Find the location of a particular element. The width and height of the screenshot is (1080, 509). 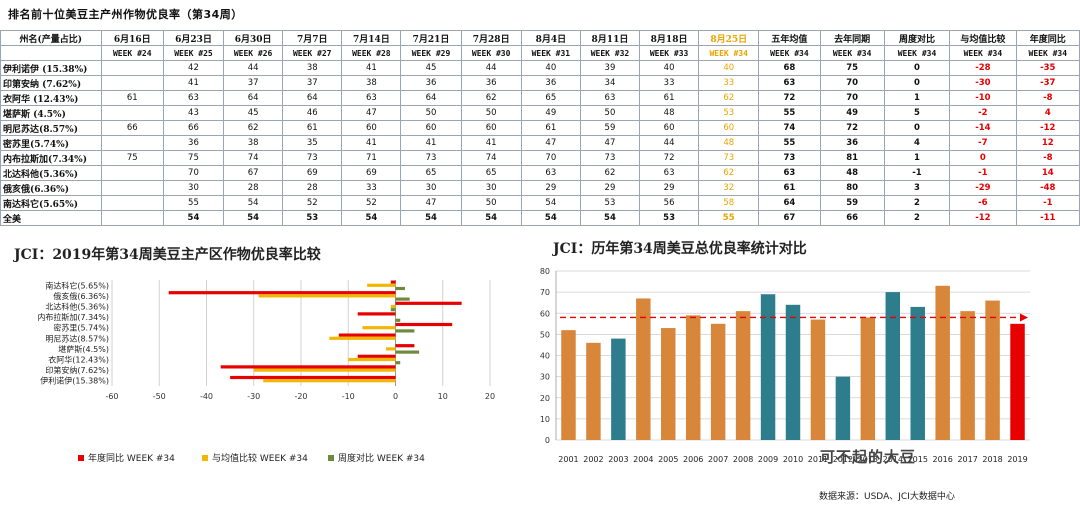

x-tick-label: 2002 is located at coordinates (593, 459).